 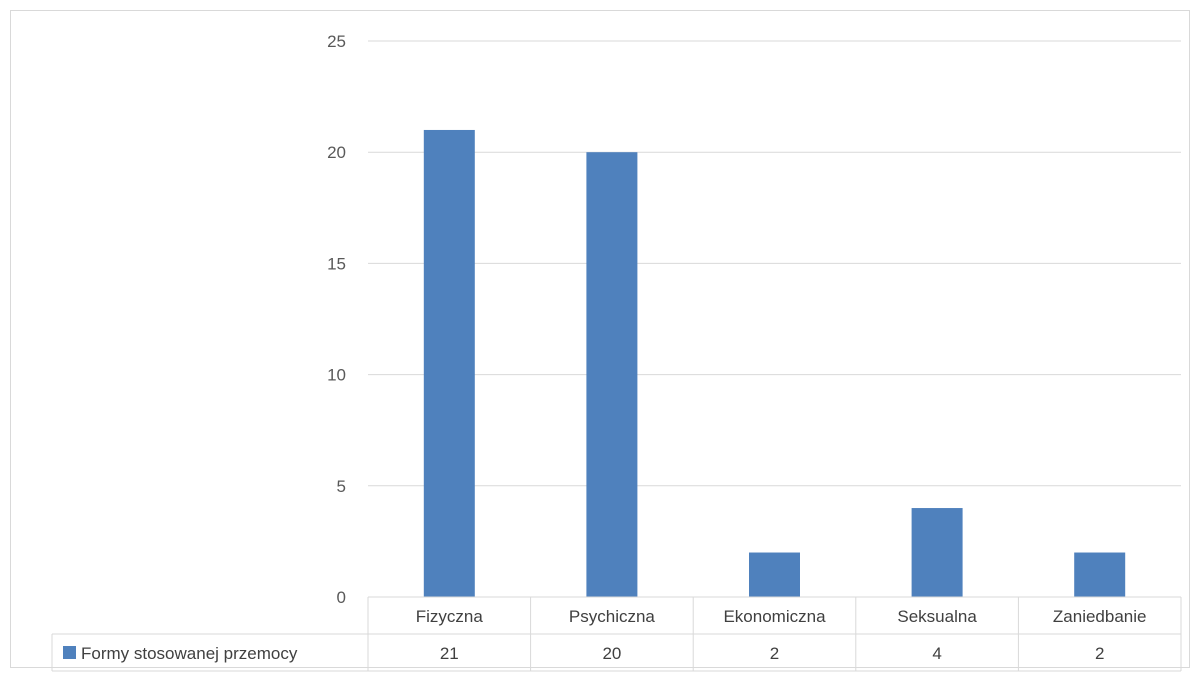 What do you see at coordinates (774, 574) in the screenshot?
I see `bar-ekonomiczna` at bounding box center [774, 574].